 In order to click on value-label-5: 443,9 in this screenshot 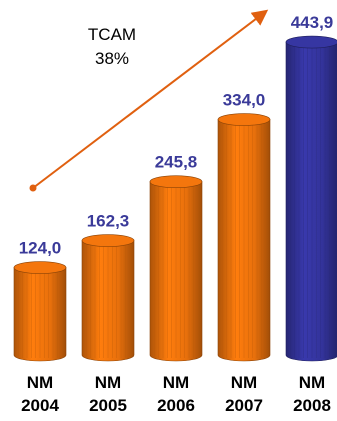, I will do `click(312, 22)`.